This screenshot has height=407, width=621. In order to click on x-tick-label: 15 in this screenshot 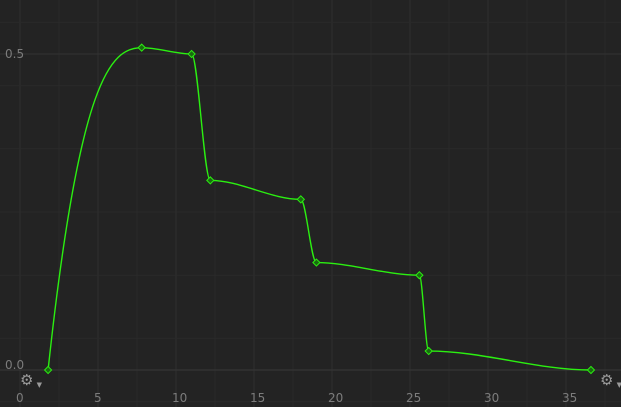, I will do `click(258, 398)`.